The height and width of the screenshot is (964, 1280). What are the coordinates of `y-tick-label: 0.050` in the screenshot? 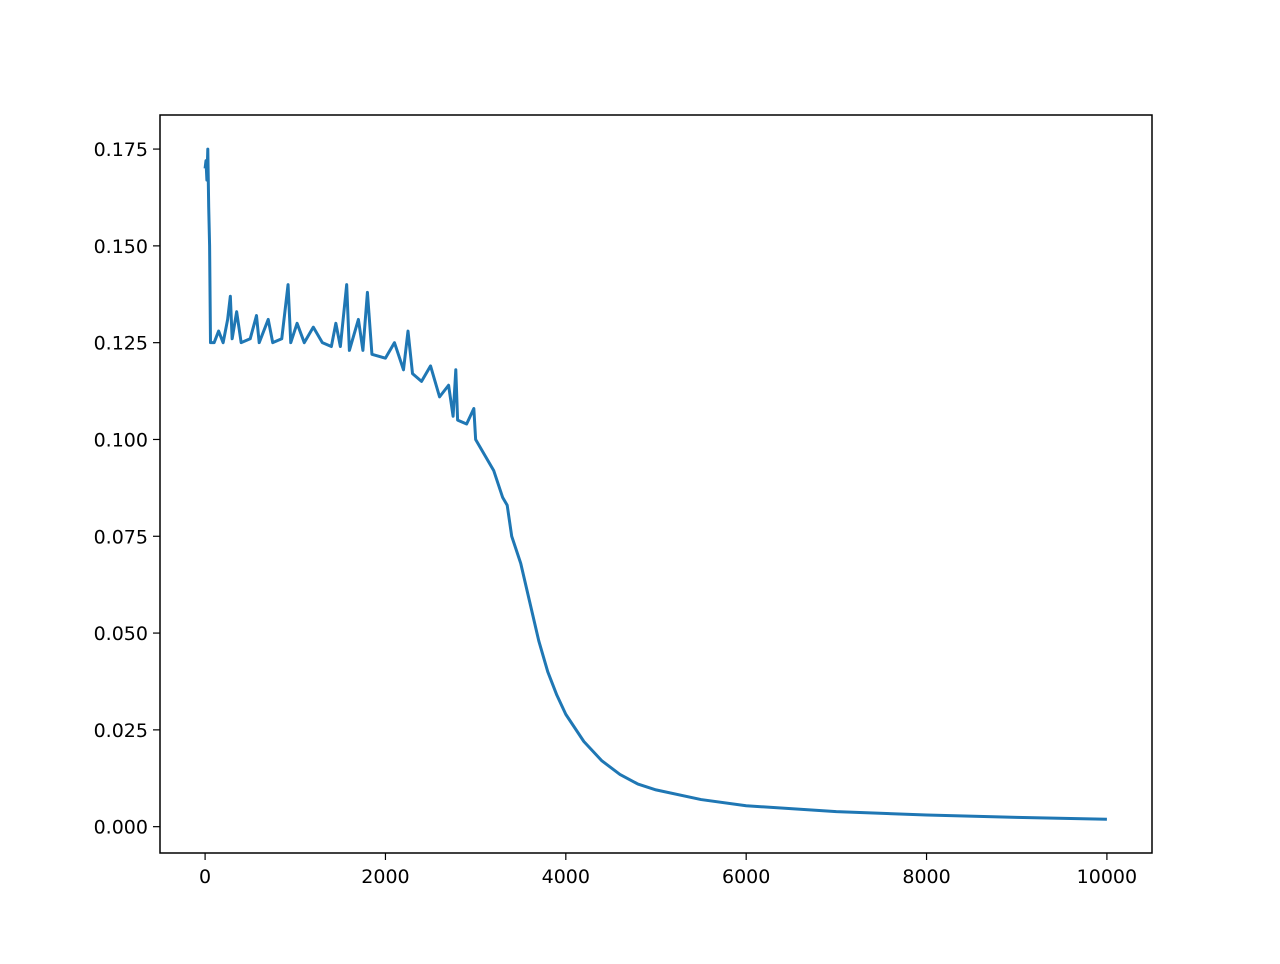 It's located at (121, 634).